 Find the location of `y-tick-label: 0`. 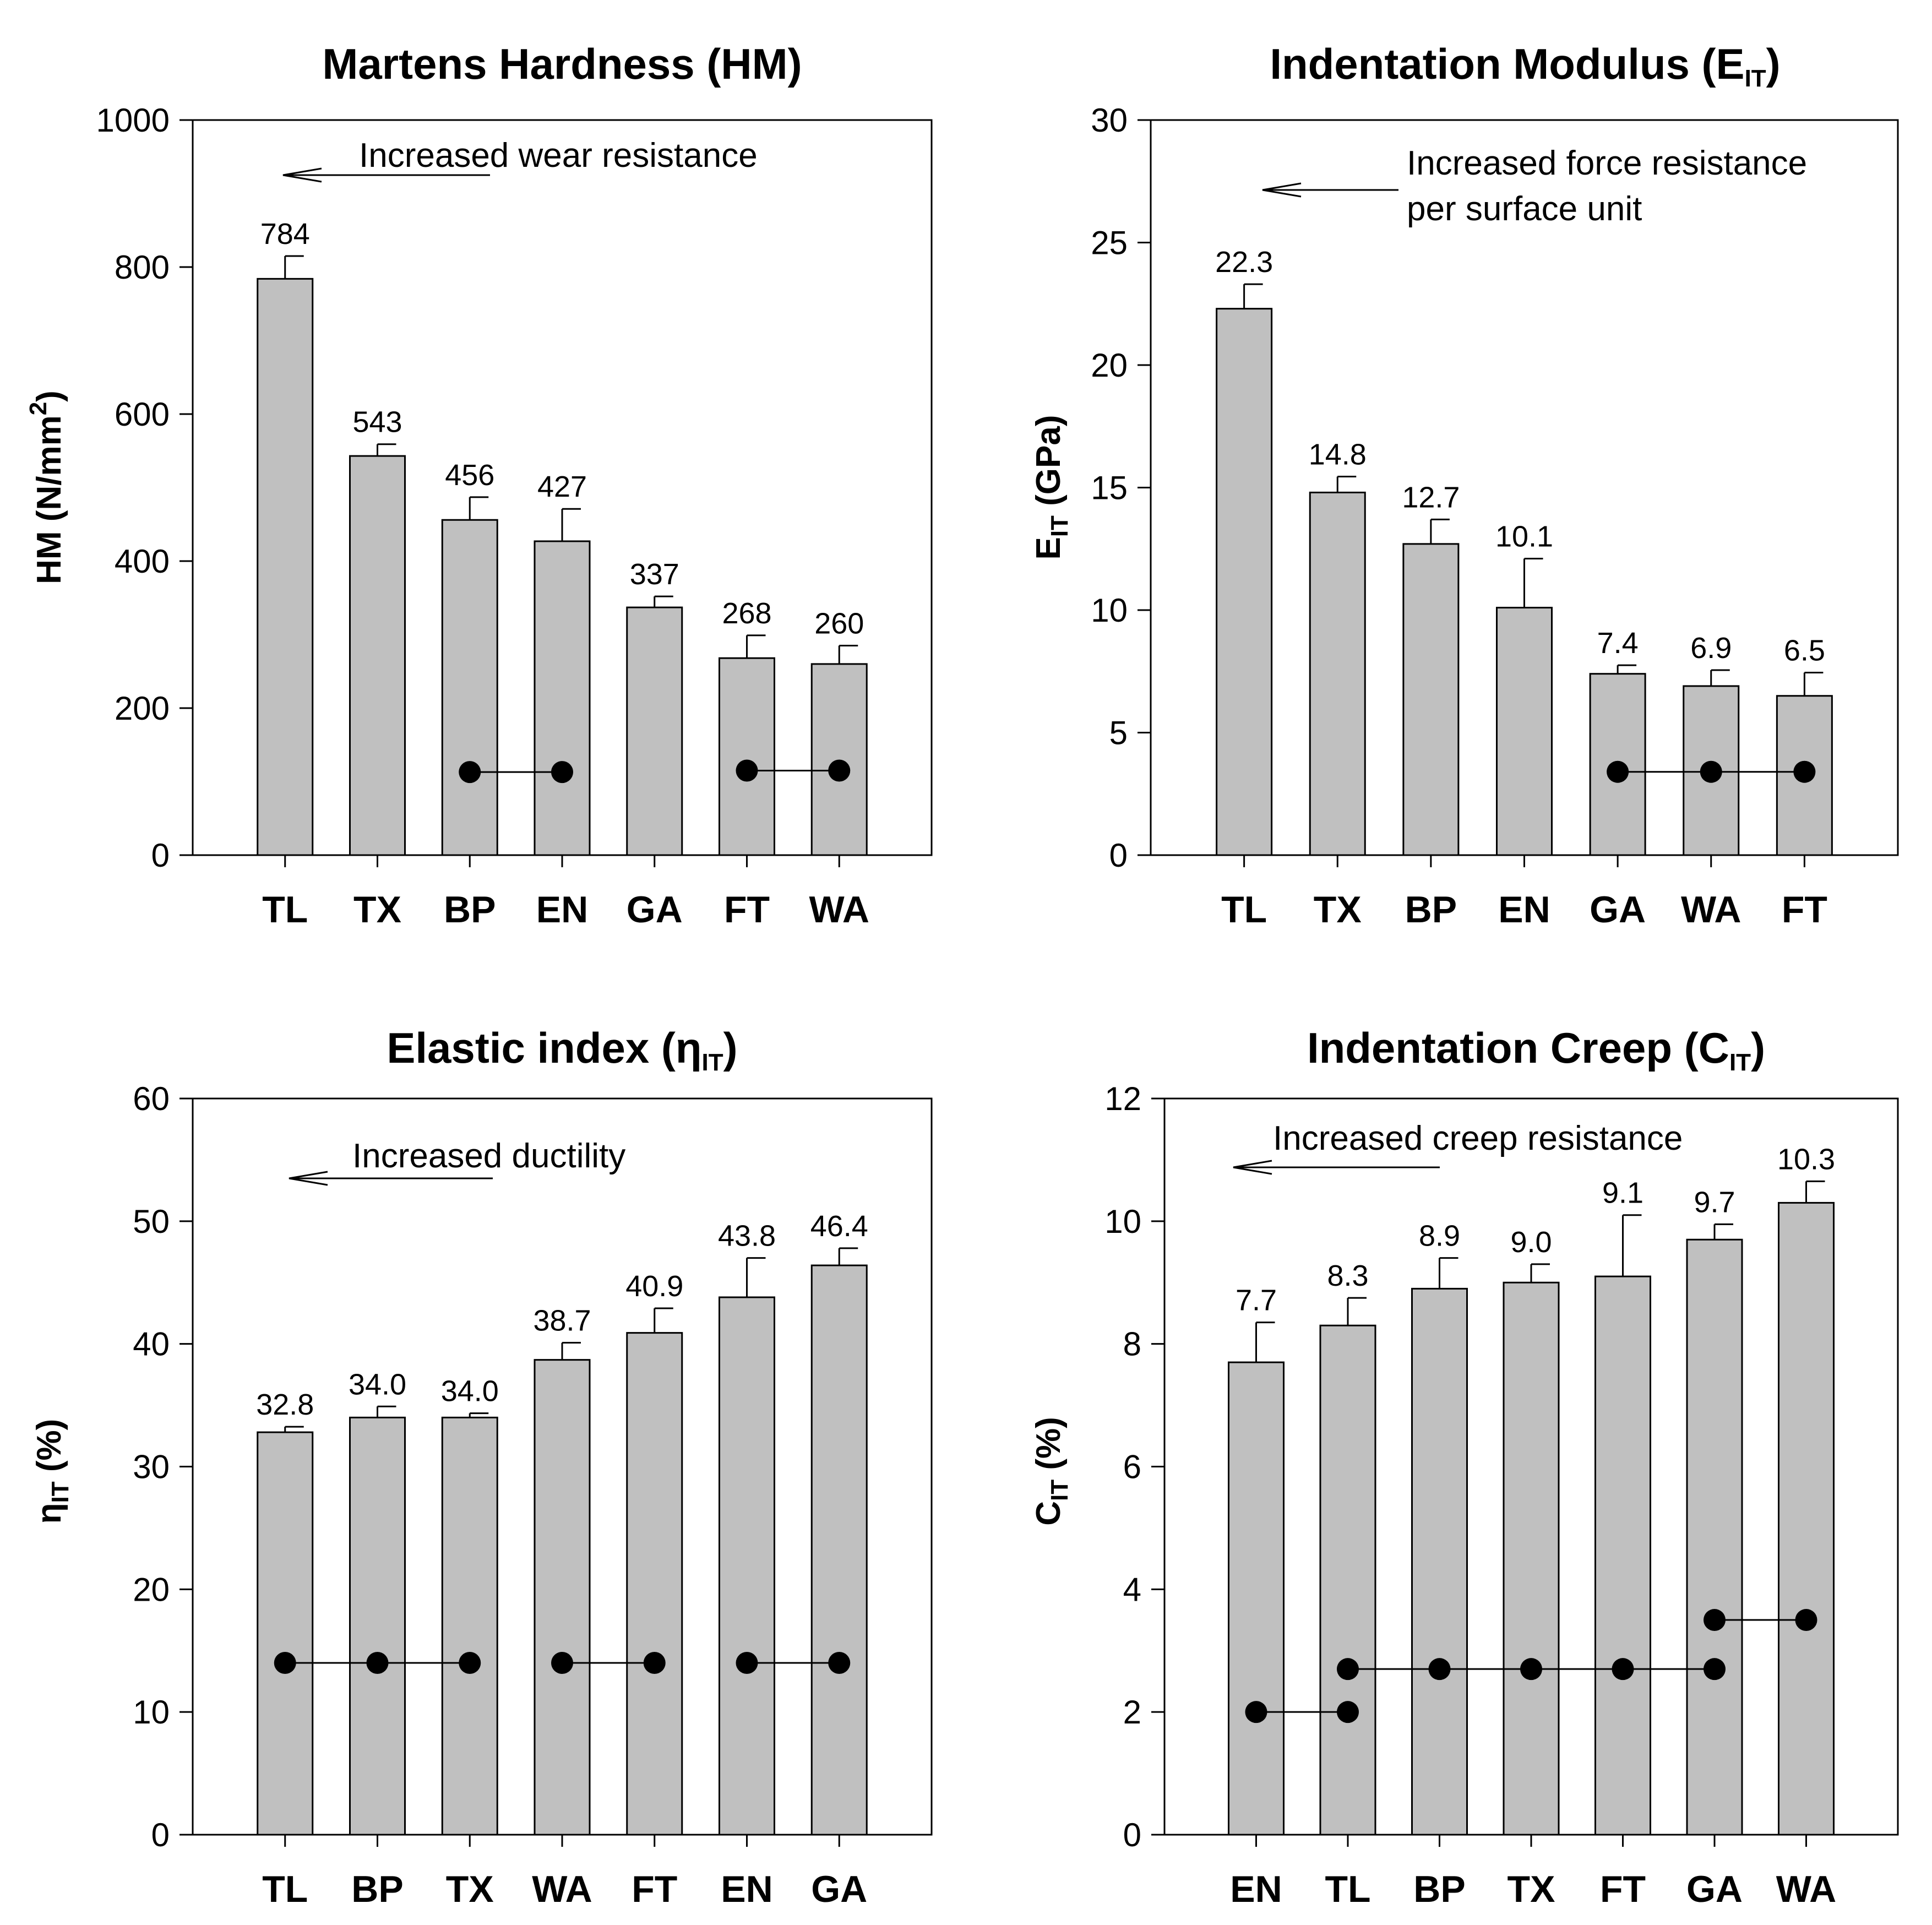

y-tick-label: 0 is located at coordinates (1132, 1835).